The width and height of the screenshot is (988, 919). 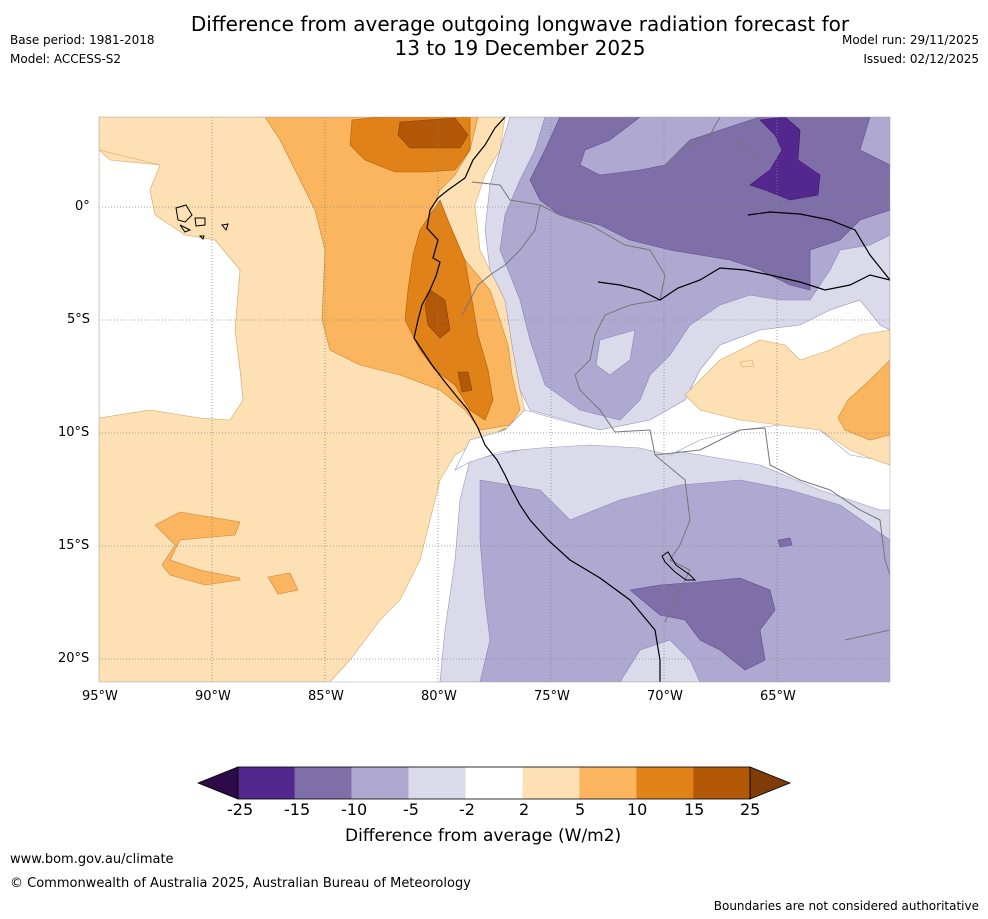 I want to click on cb-tick-2: 2, so click(x=524, y=809).